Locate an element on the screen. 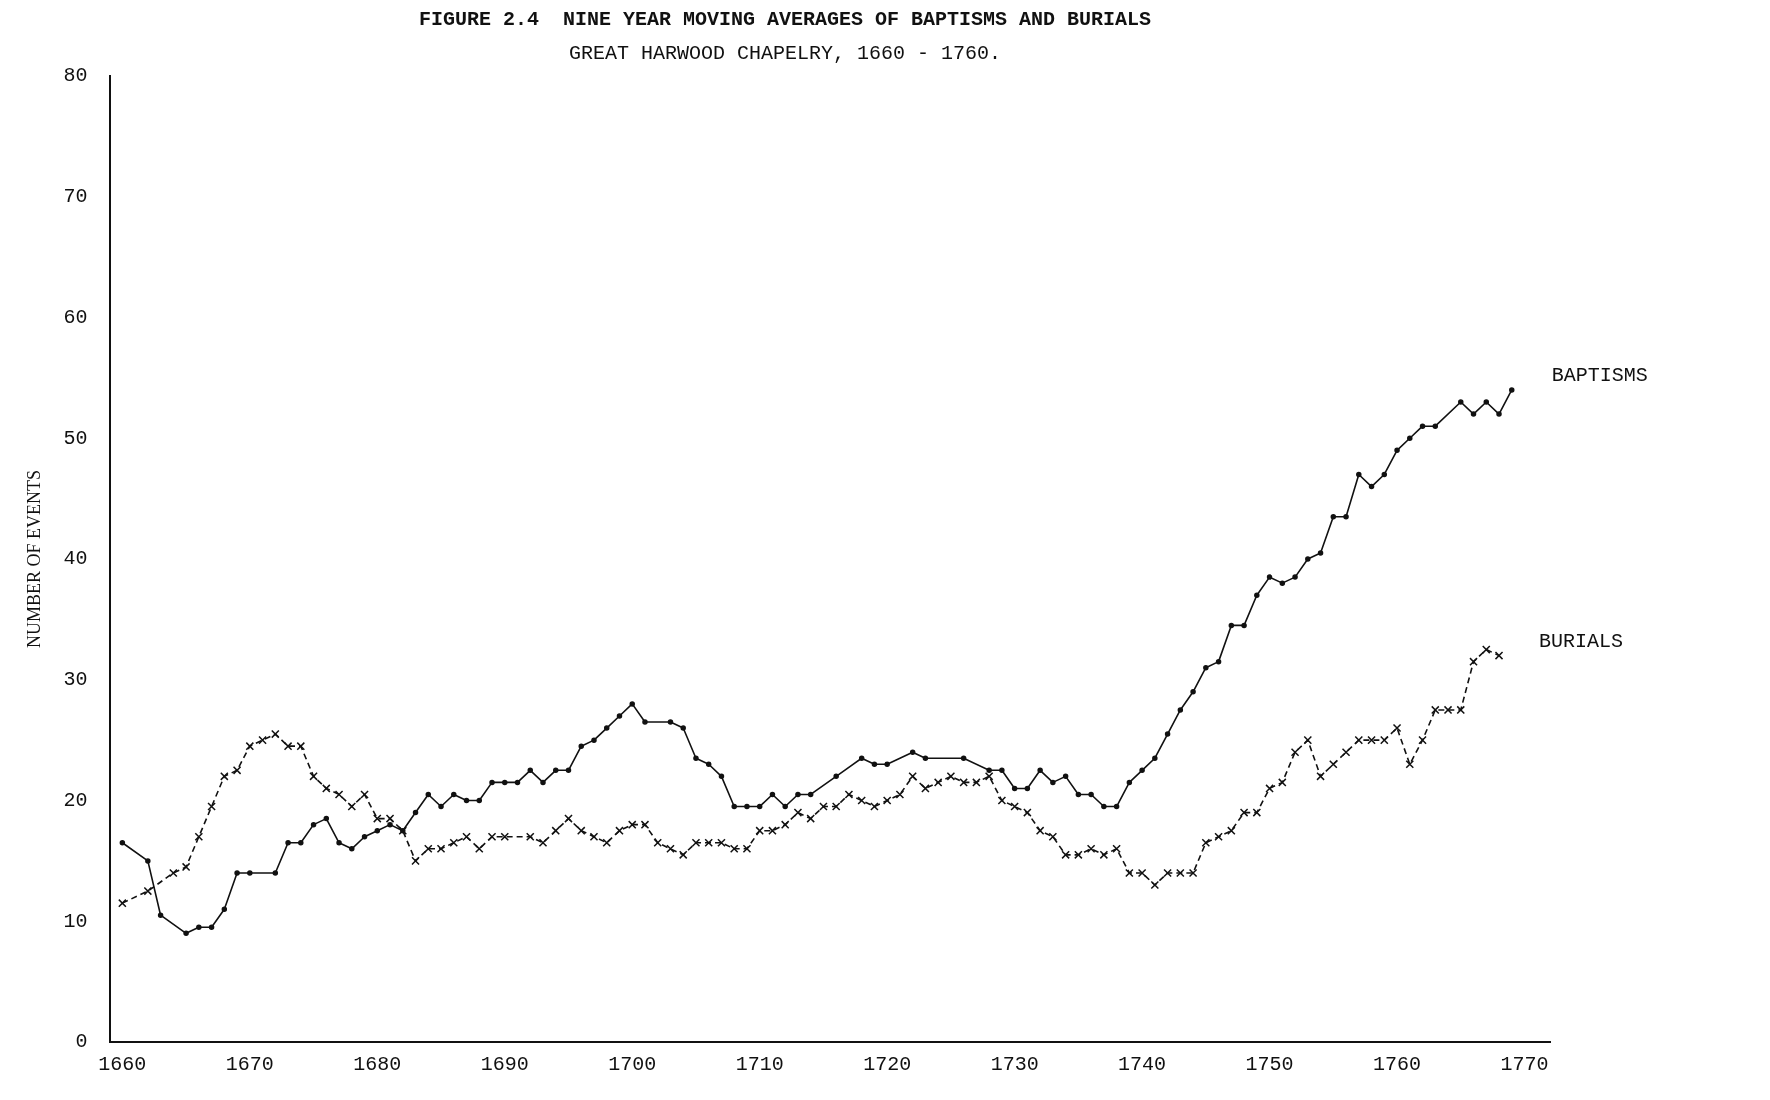 The height and width of the screenshot is (1100, 1770). x-tick-label: 1750 is located at coordinates (1269, 1065).